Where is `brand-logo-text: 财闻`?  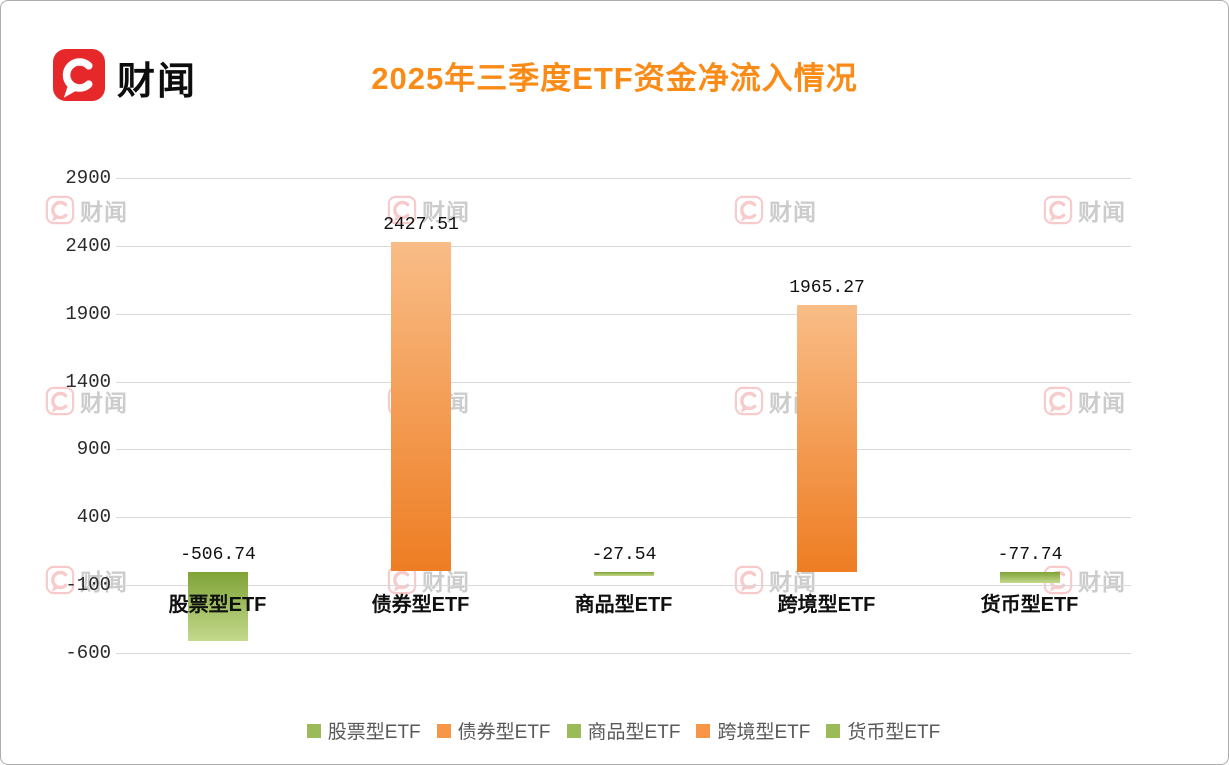
brand-logo-text: 财闻 is located at coordinates (157, 82).